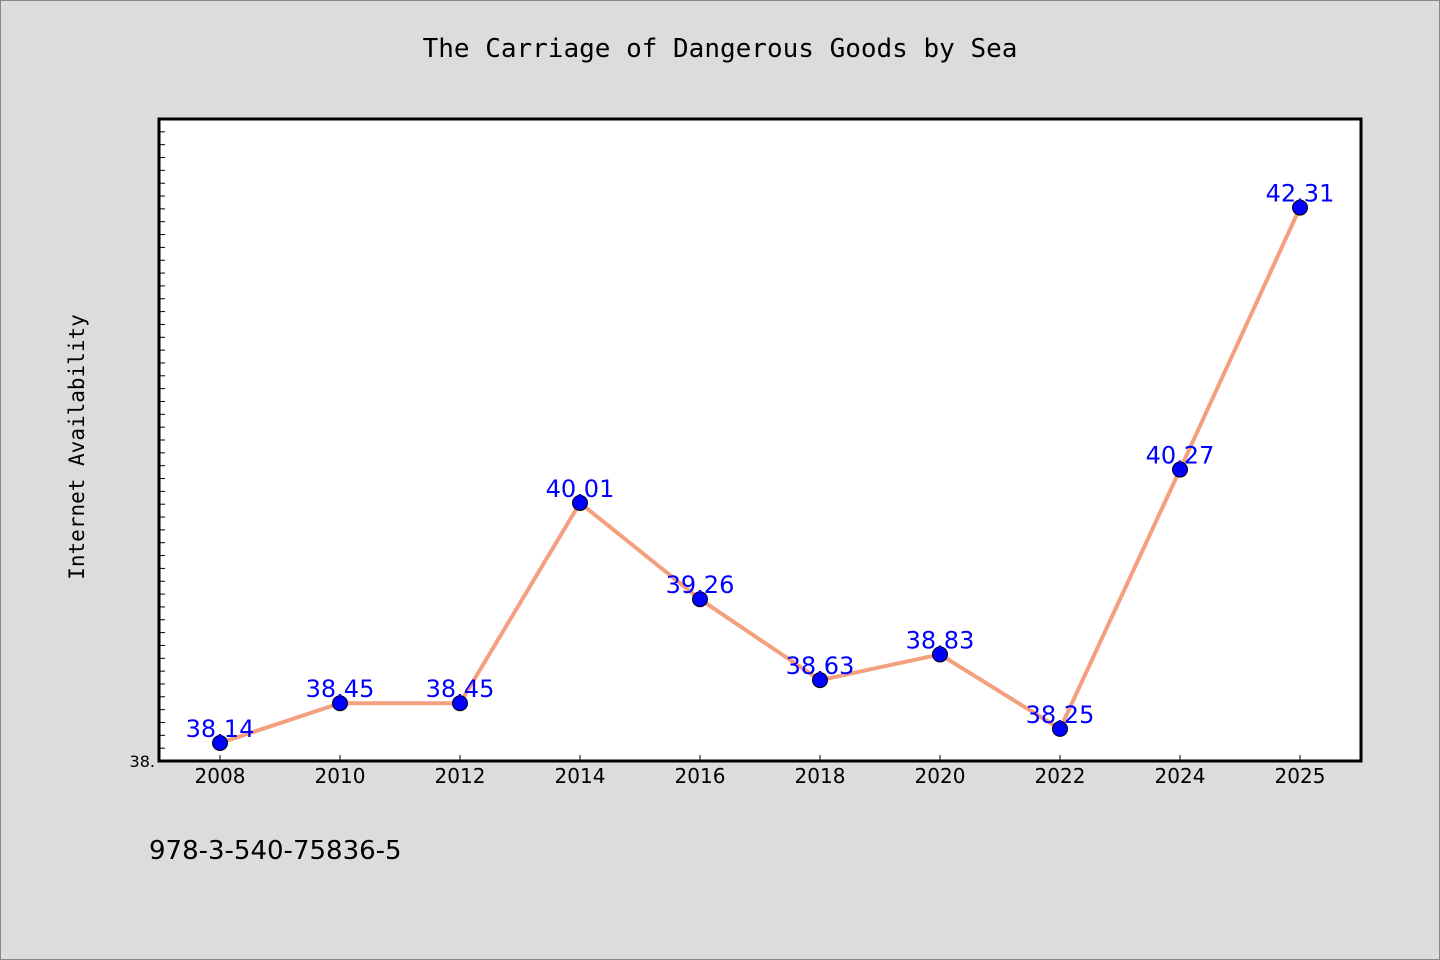  What do you see at coordinates (580, 489) in the screenshot?
I see `data-label: 40.01` at bounding box center [580, 489].